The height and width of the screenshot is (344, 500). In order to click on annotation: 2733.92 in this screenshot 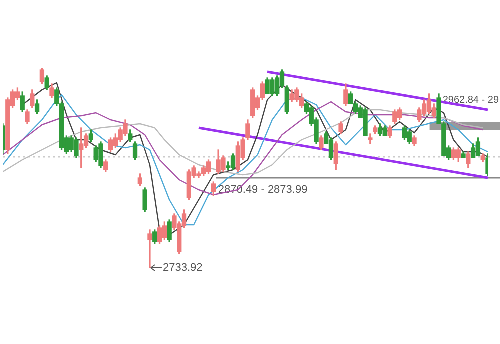, I will do `click(182, 268)`.